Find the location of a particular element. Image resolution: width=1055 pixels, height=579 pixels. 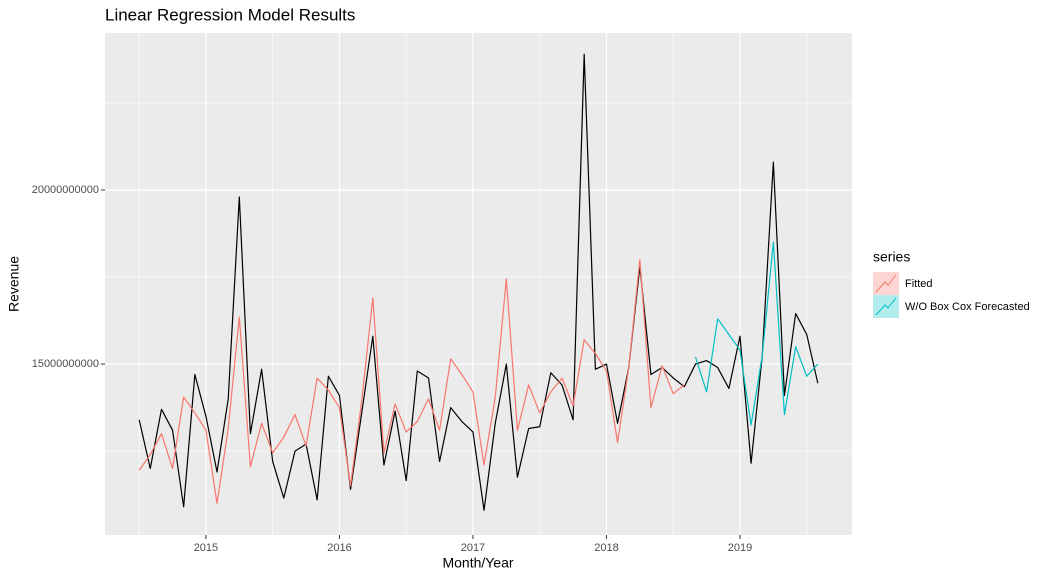

x-tick-label: 2019 is located at coordinates (740, 548).